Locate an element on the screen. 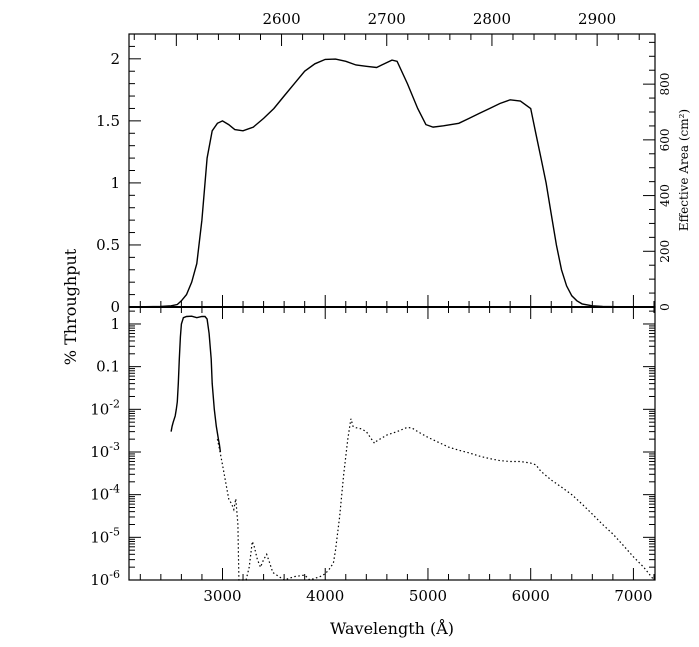 This screenshot has width=699, height=647. x-tick-label: 5000 is located at coordinates (428, 596).